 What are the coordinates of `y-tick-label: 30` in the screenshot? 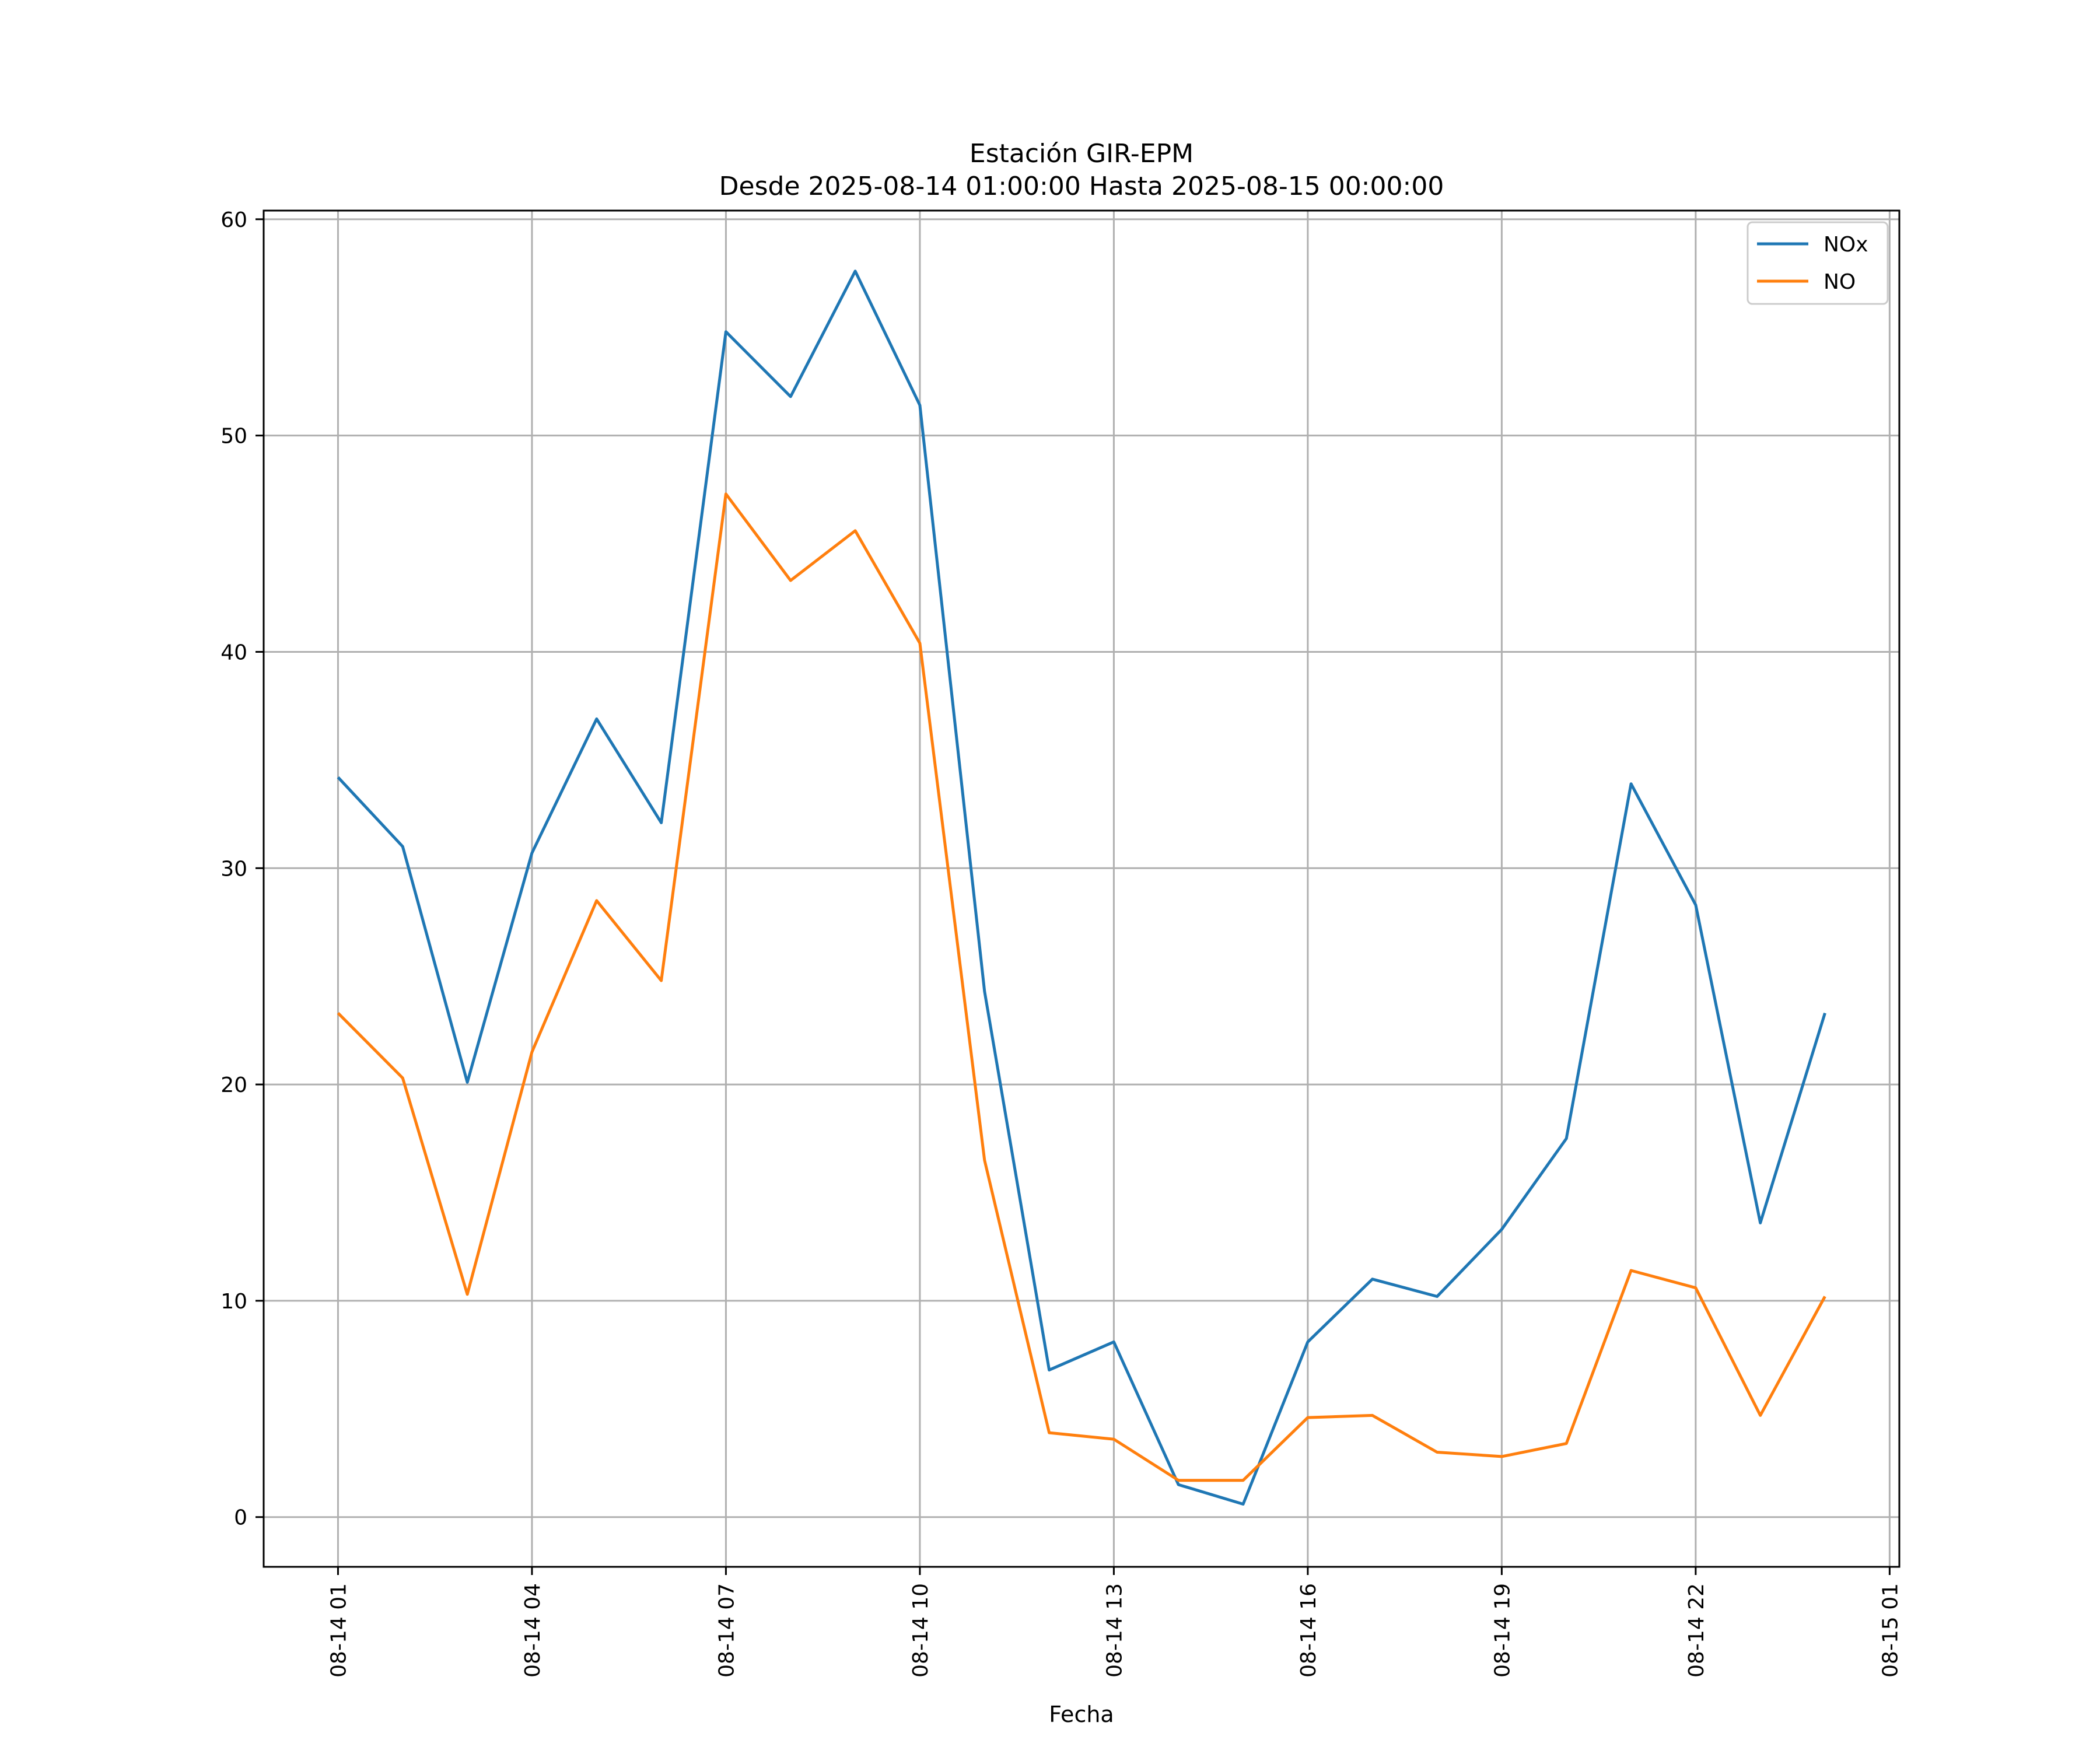 It's located at (233, 869).